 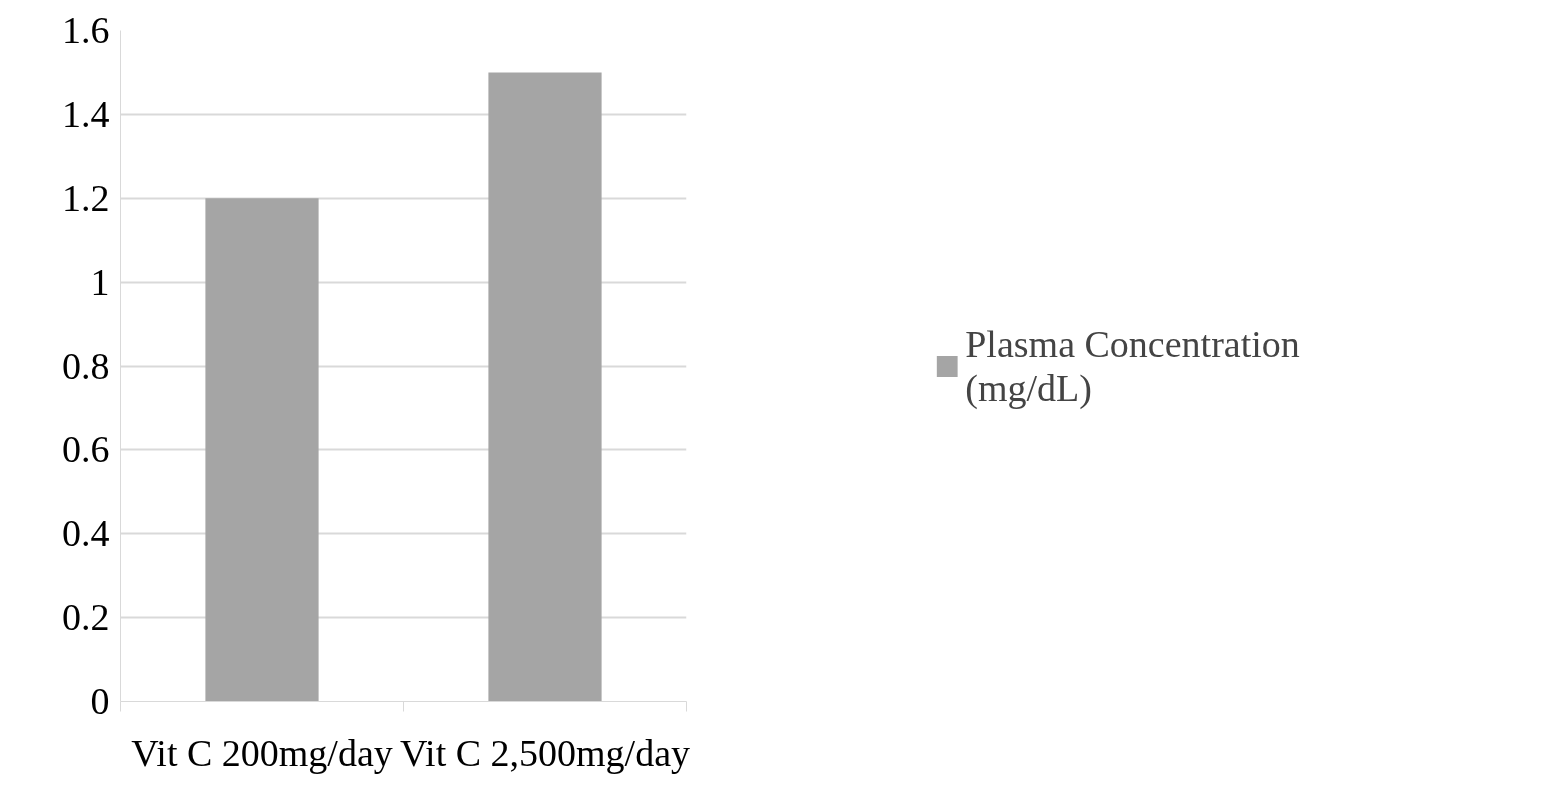 I want to click on y-tick-label: 0.6, so click(x=86, y=449).